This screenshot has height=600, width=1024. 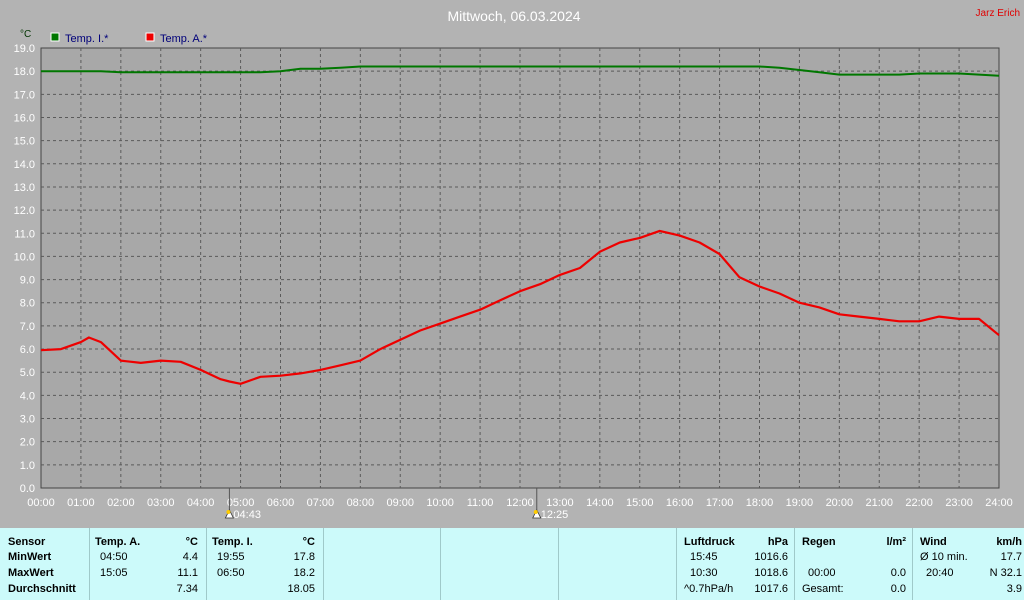 I want to click on legend: Temp. I.* Temp. A.*, so click(x=129, y=38).